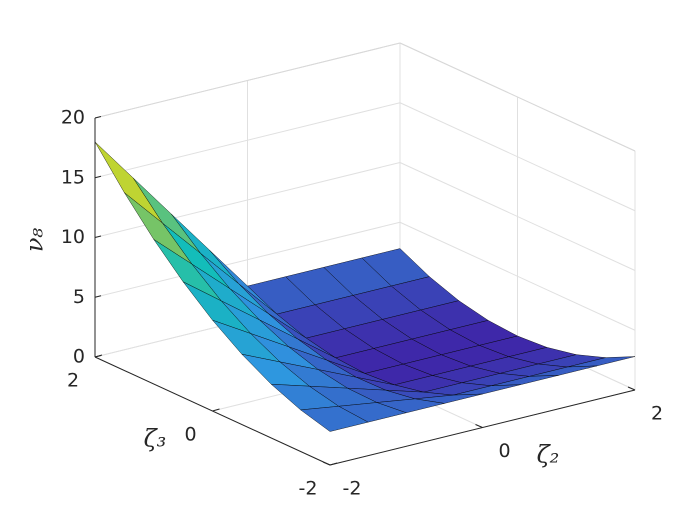 This screenshot has height=529, width=700. I want to click on y-axis-label: ζ₃, so click(155, 439).